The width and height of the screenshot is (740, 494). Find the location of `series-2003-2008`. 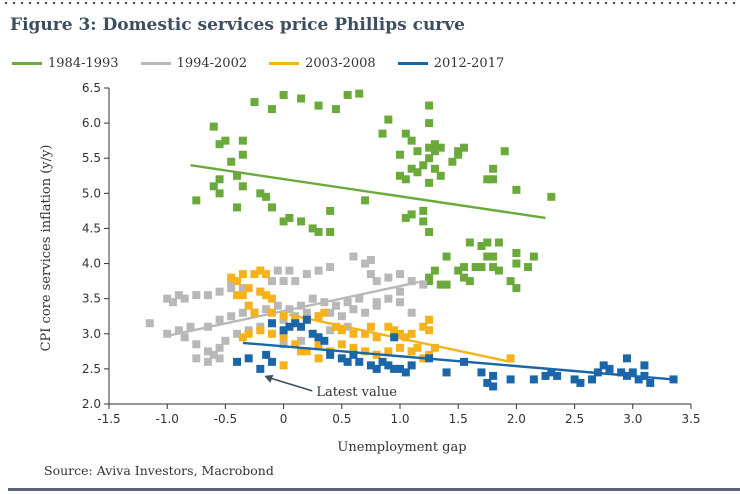

series-2003-2008 is located at coordinates (371, 318).